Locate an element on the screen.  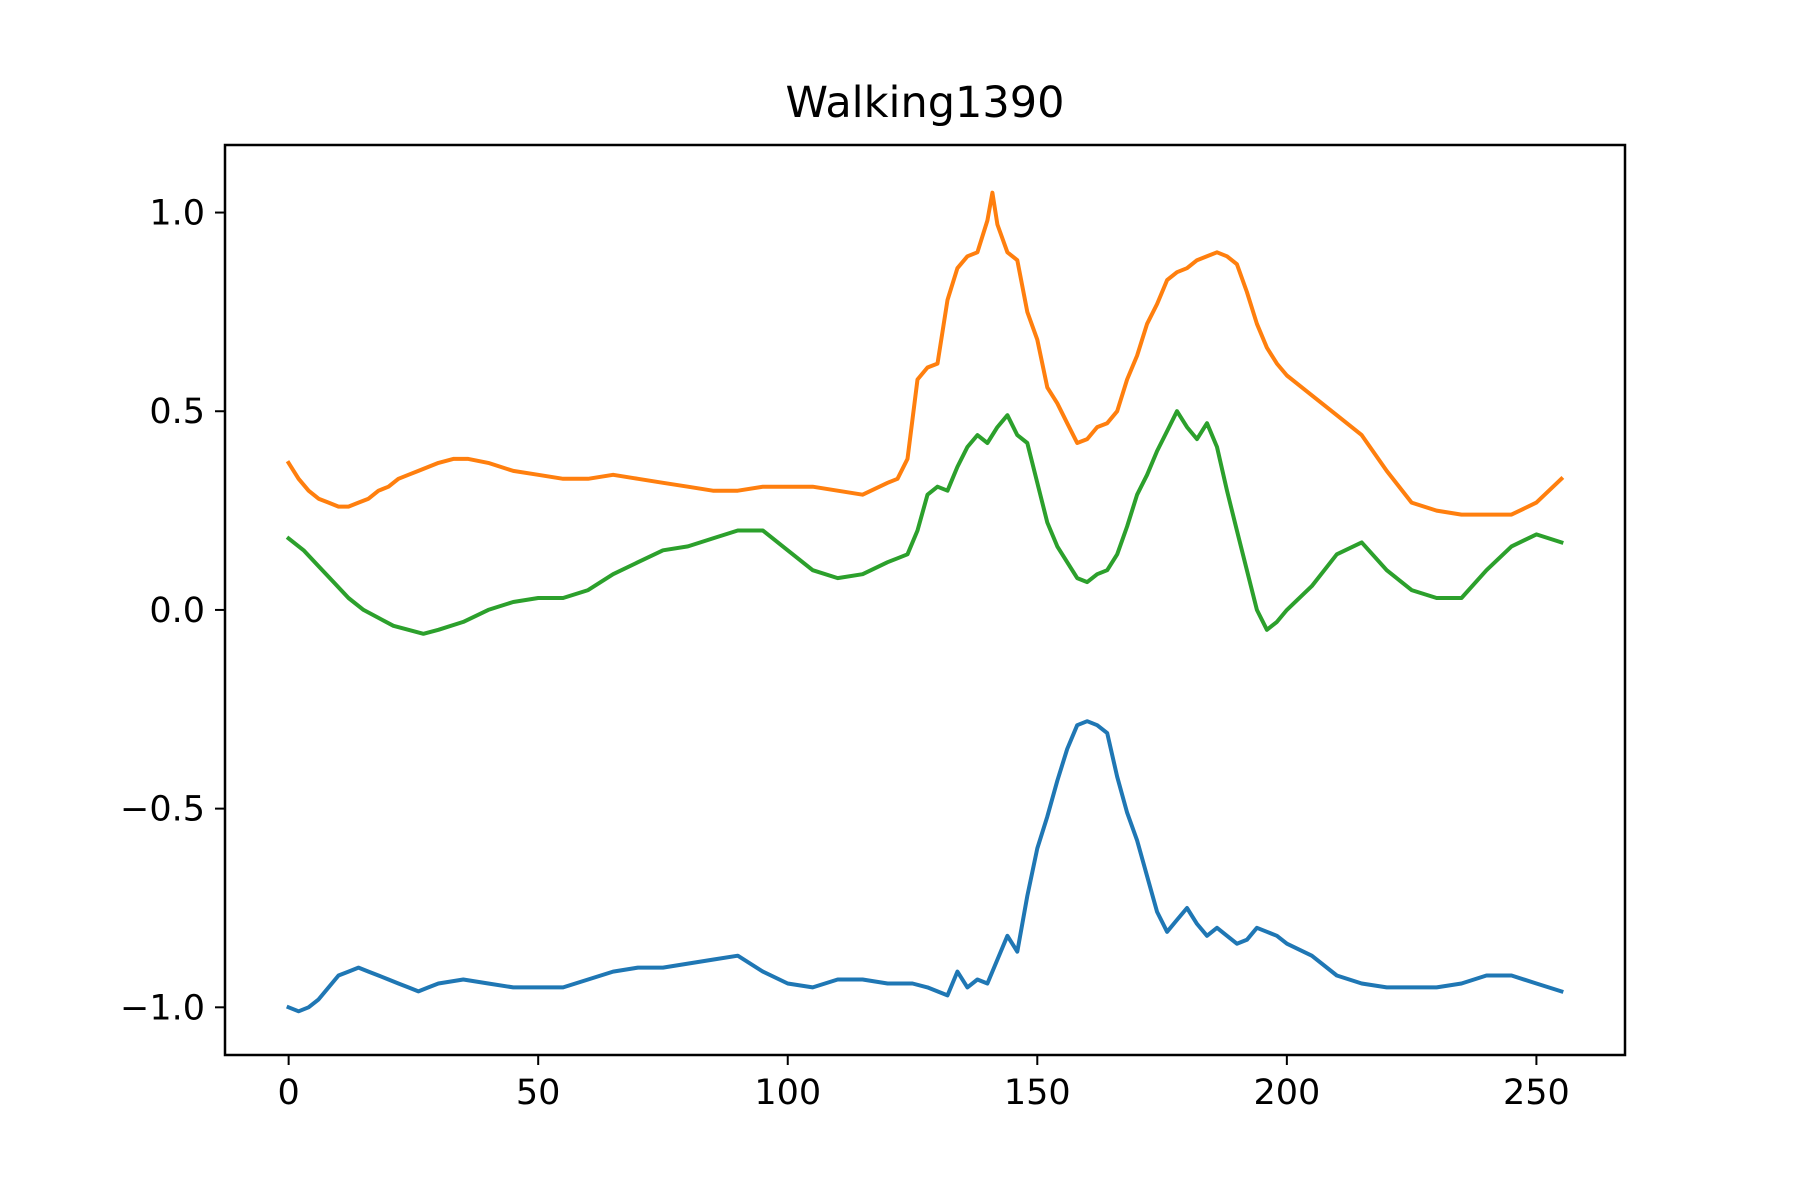
x-tick-label: 50 is located at coordinates (538, 1093).